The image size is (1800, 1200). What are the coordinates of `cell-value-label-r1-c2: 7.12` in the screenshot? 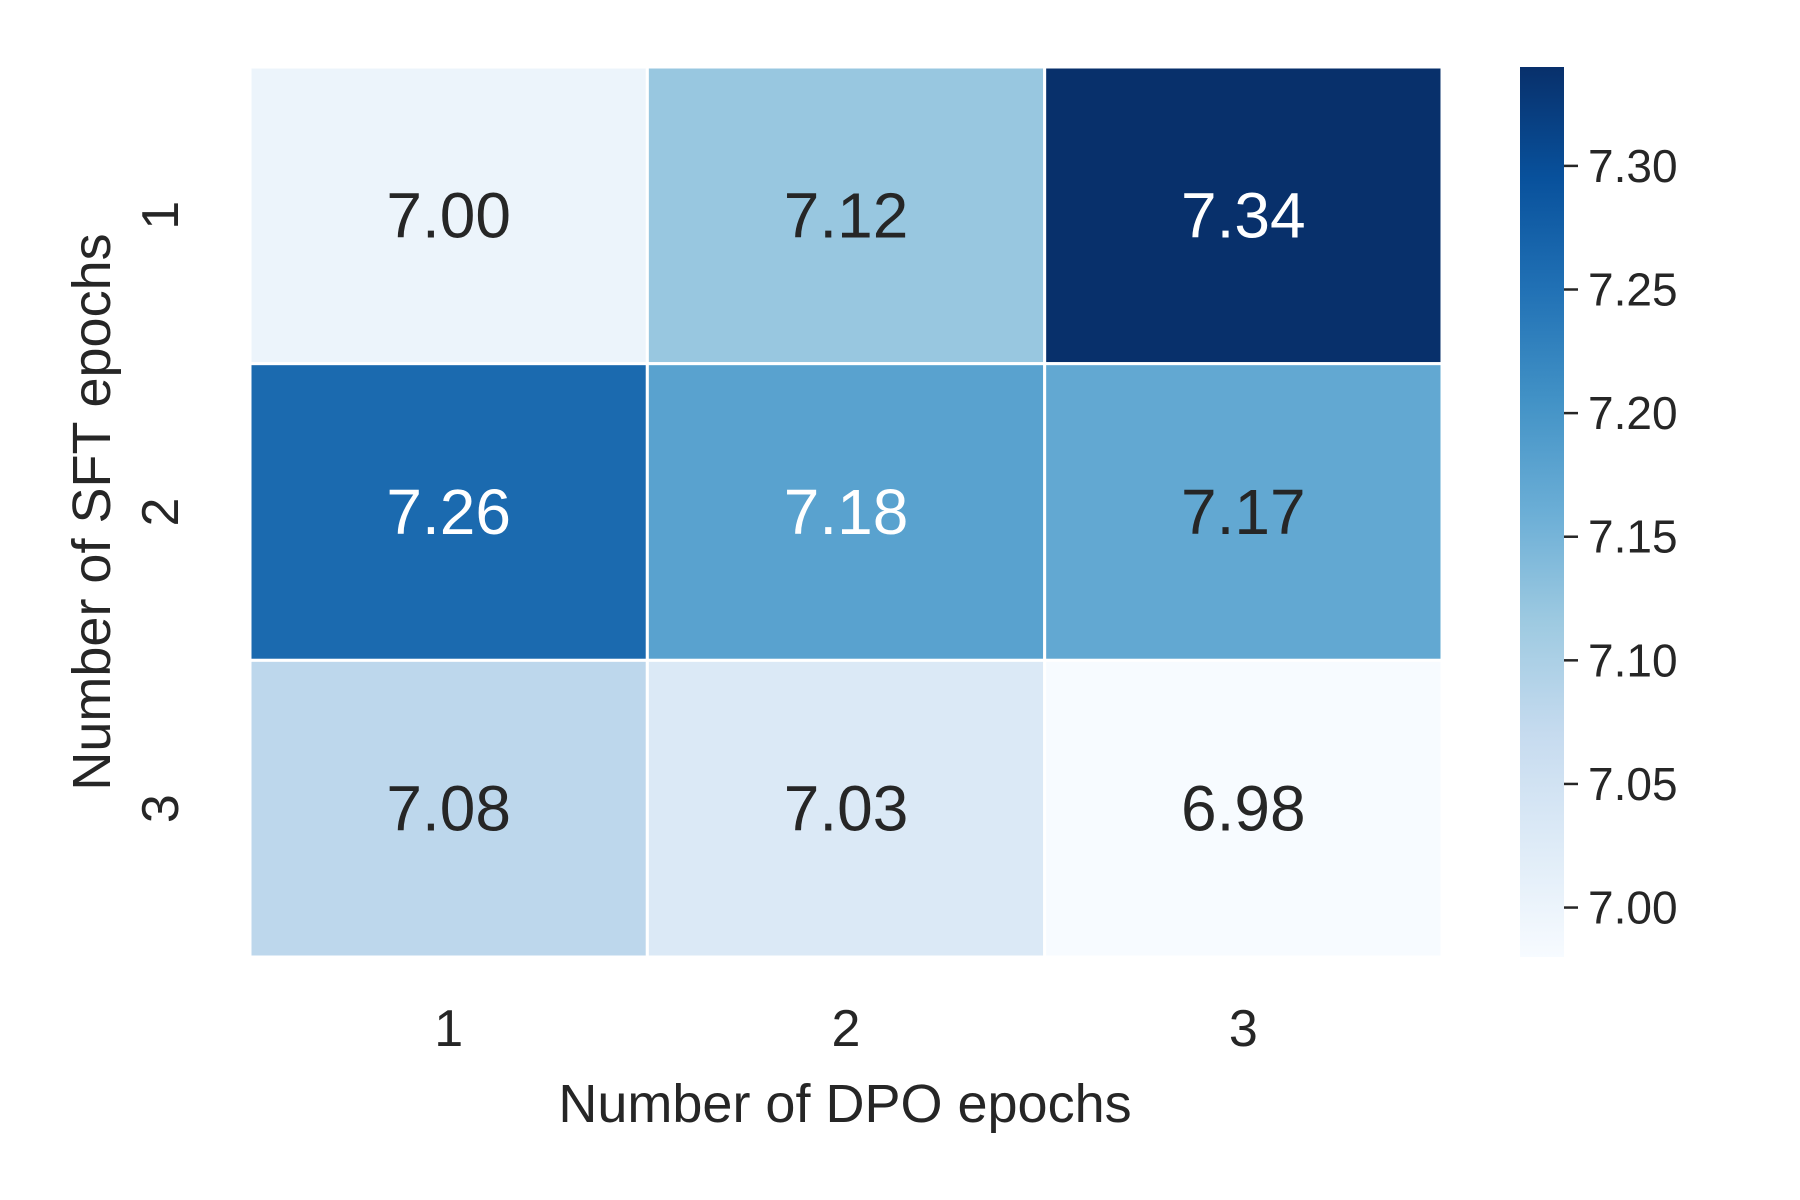 It's located at (846, 215).